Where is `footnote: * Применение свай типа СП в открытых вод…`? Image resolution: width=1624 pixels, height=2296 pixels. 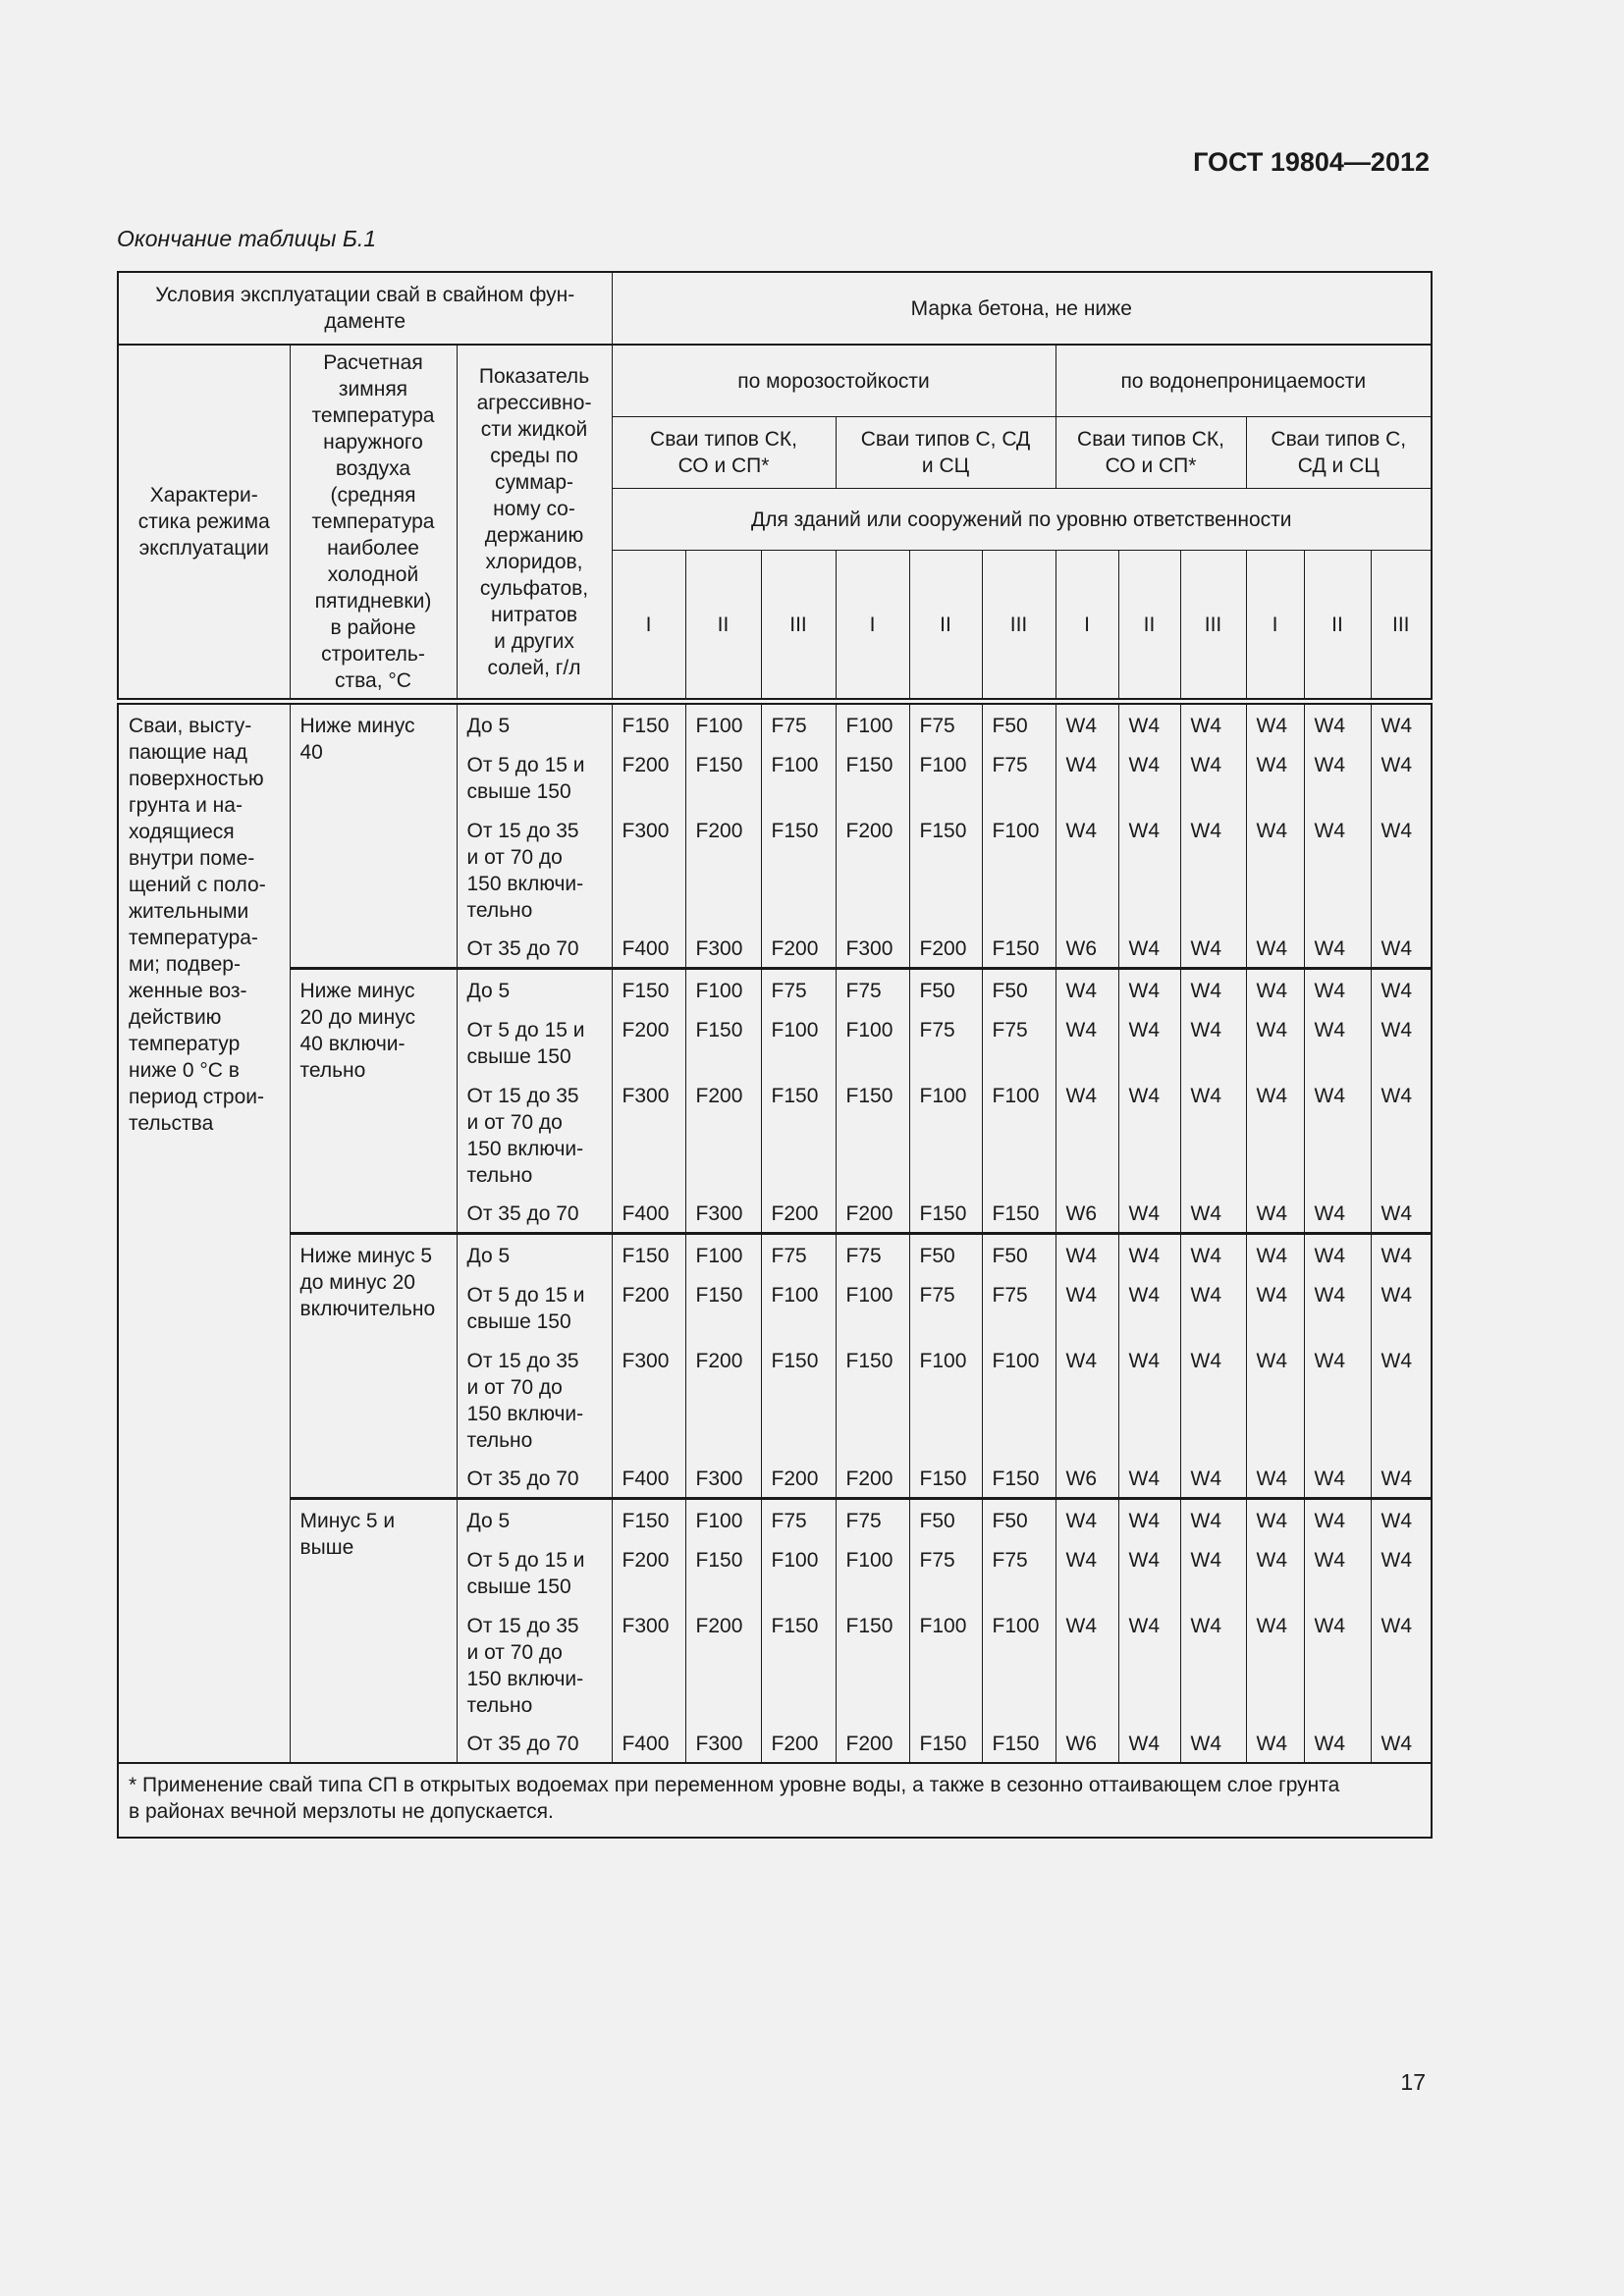
footnote: * Применение свай типа СП в открытых вод… is located at coordinates (775, 1801).